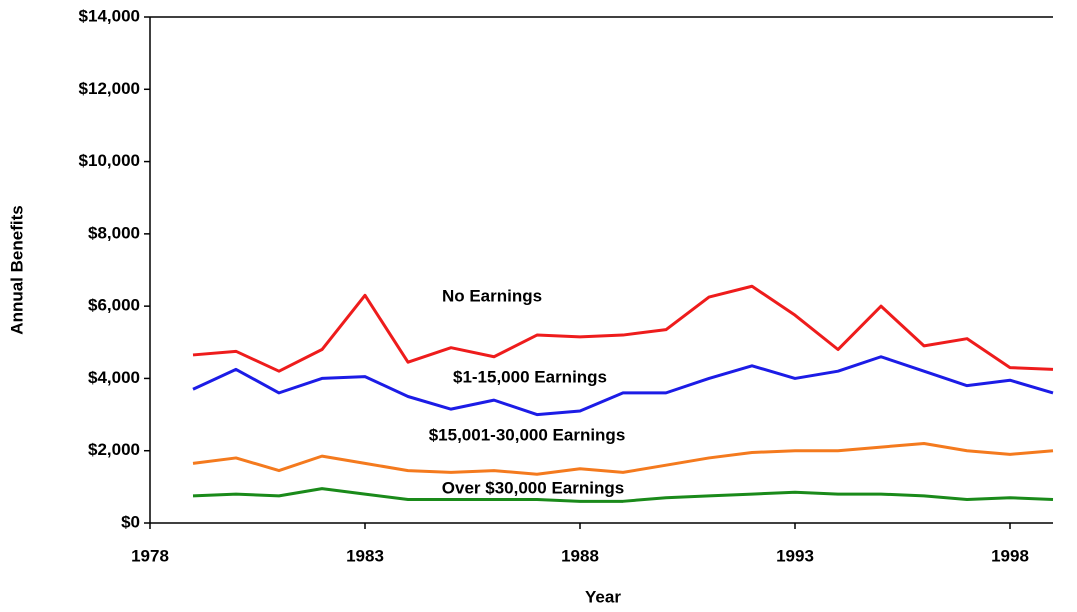 This screenshot has height=612, width=1077. Describe the element at coordinates (603, 596) in the screenshot. I see `x-axis-title: Year` at that location.